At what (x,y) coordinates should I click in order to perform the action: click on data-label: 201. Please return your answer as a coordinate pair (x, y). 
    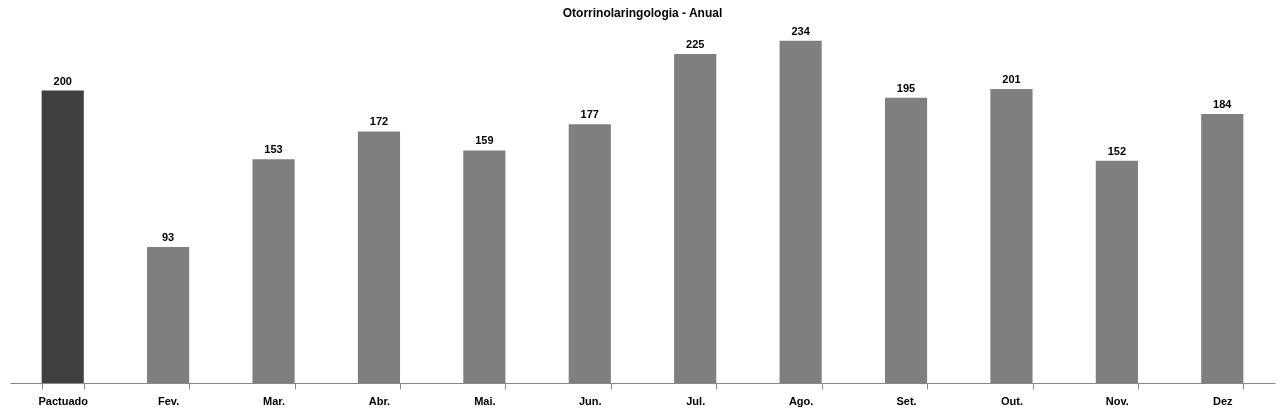
    Looking at the image, I should click on (1011, 79).